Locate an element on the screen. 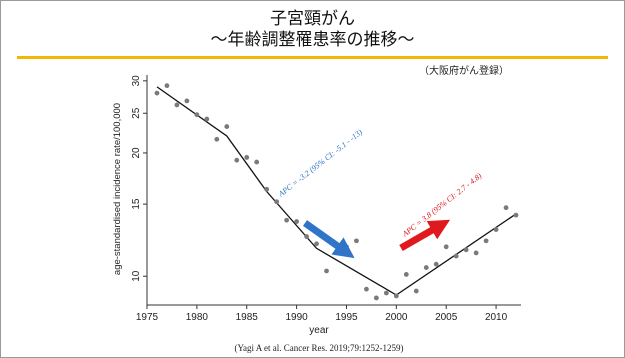 This screenshot has width=625, height=358. title-underline is located at coordinates (312, 57).